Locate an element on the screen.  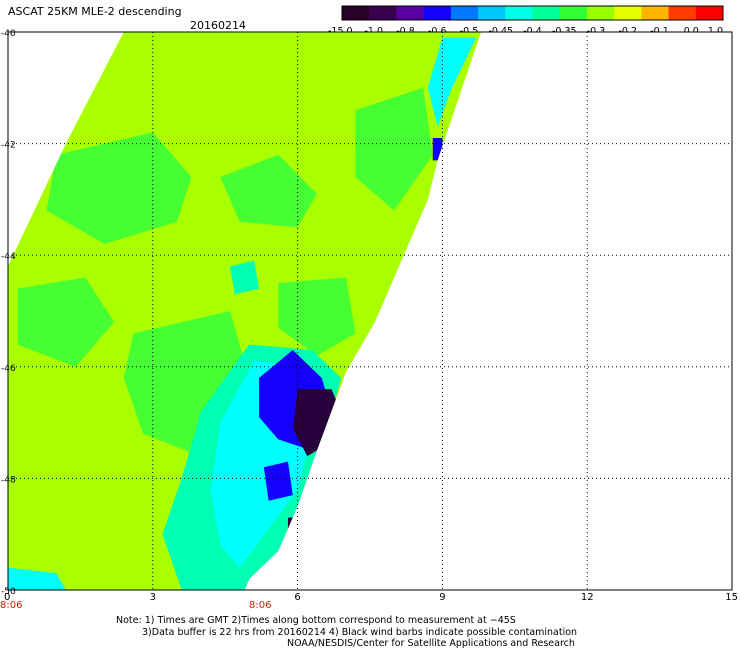
x-tick-label-0: 0 is located at coordinates (7, 597).